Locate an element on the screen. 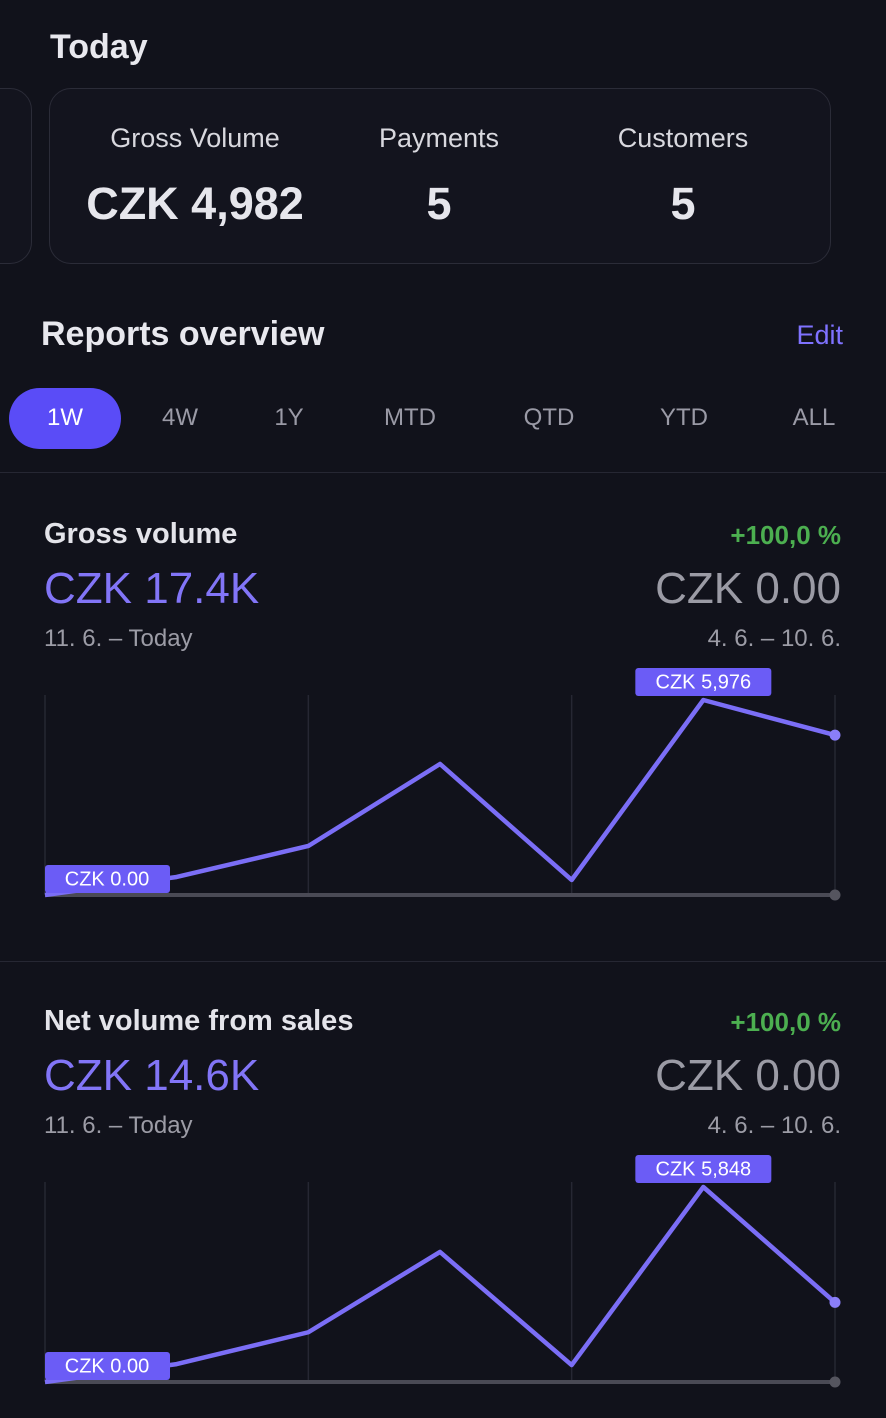 Image resolution: width=886 pixels, height=1418 pixels. tab: YTD is located at coordinates (684, 417).